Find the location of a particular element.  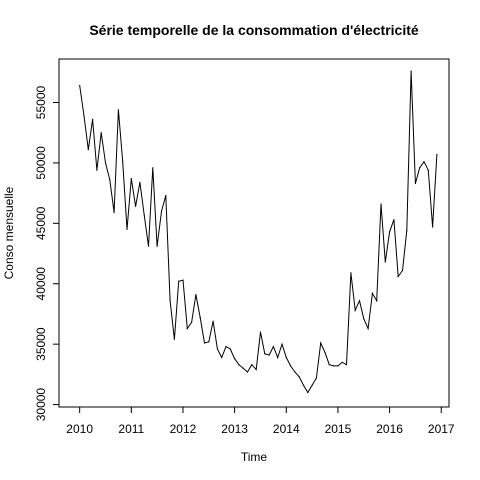

x-tick-label: 2012 is located at coordinates (183, 429).